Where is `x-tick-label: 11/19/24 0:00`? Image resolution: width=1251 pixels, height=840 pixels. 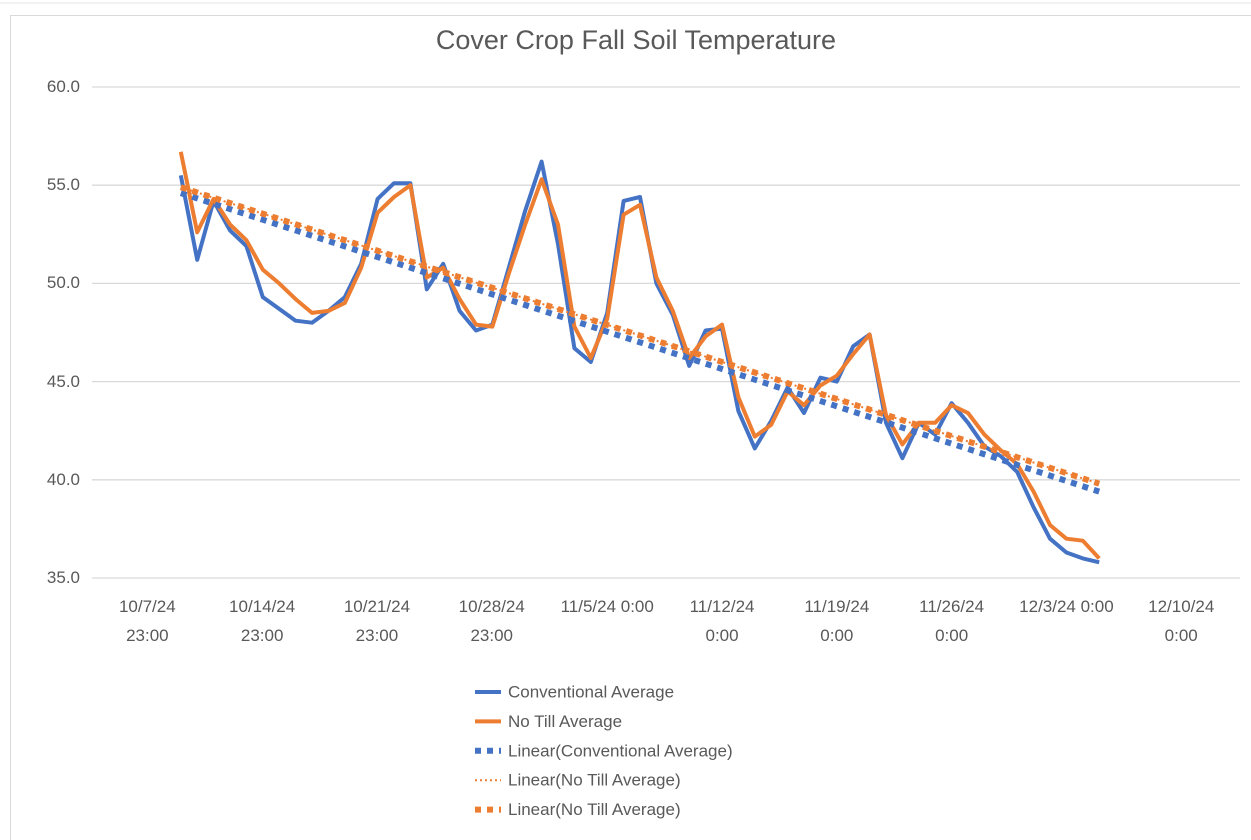 x-tick-label: 11/19/24 0:00 is located at coordinates (837, 621).